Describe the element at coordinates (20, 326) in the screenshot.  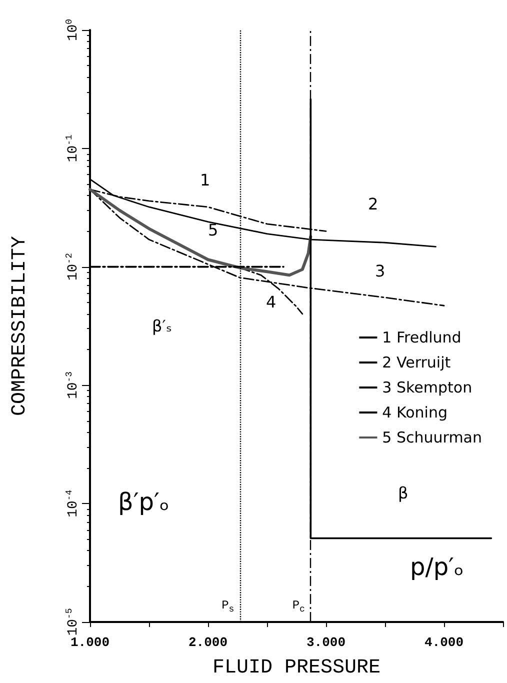
I see `y-axis-title: COMPRESSIBILITY` at that location.